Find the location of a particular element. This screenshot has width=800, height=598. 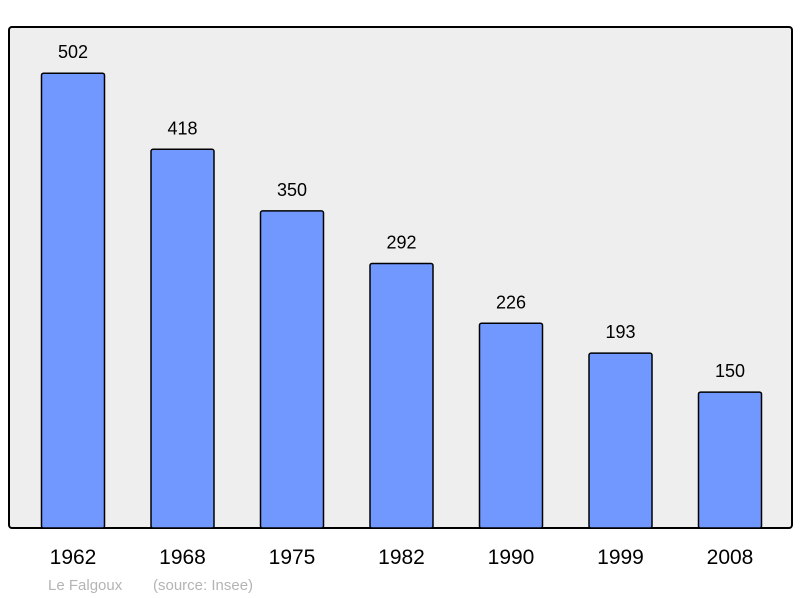

bar-1975 is located at coordinates (292, 369).